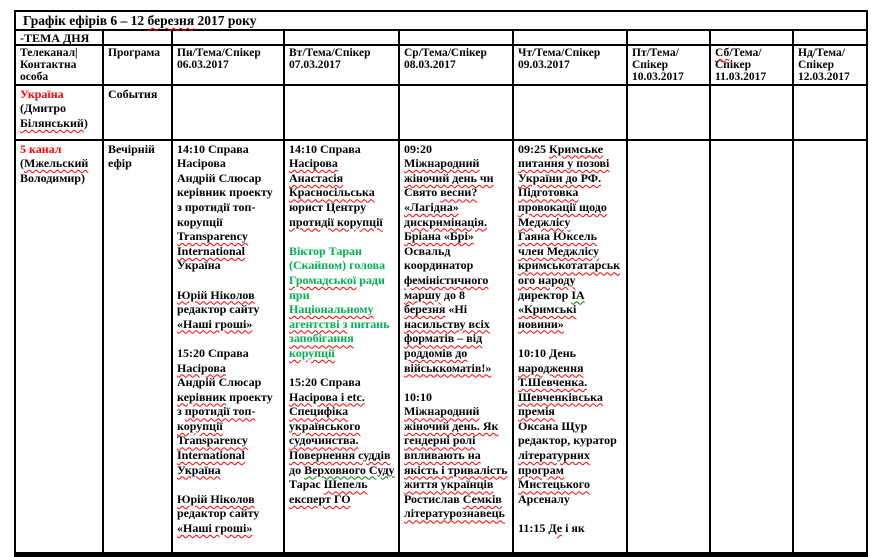  Describe the element at coordinates (668, 65) in the screenshot. I see `header-fri: Пт/Тема/Спікер 10.03.2017` at that location.